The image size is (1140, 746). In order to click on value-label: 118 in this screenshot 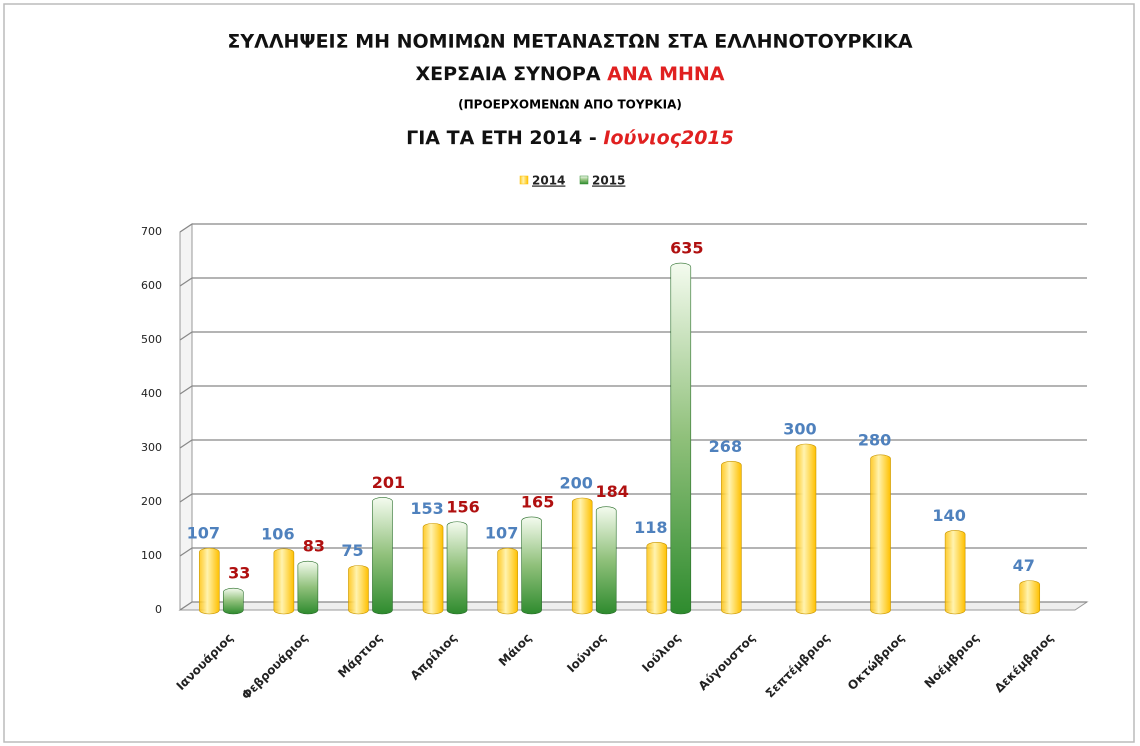, I will do `click(650, 527)`.